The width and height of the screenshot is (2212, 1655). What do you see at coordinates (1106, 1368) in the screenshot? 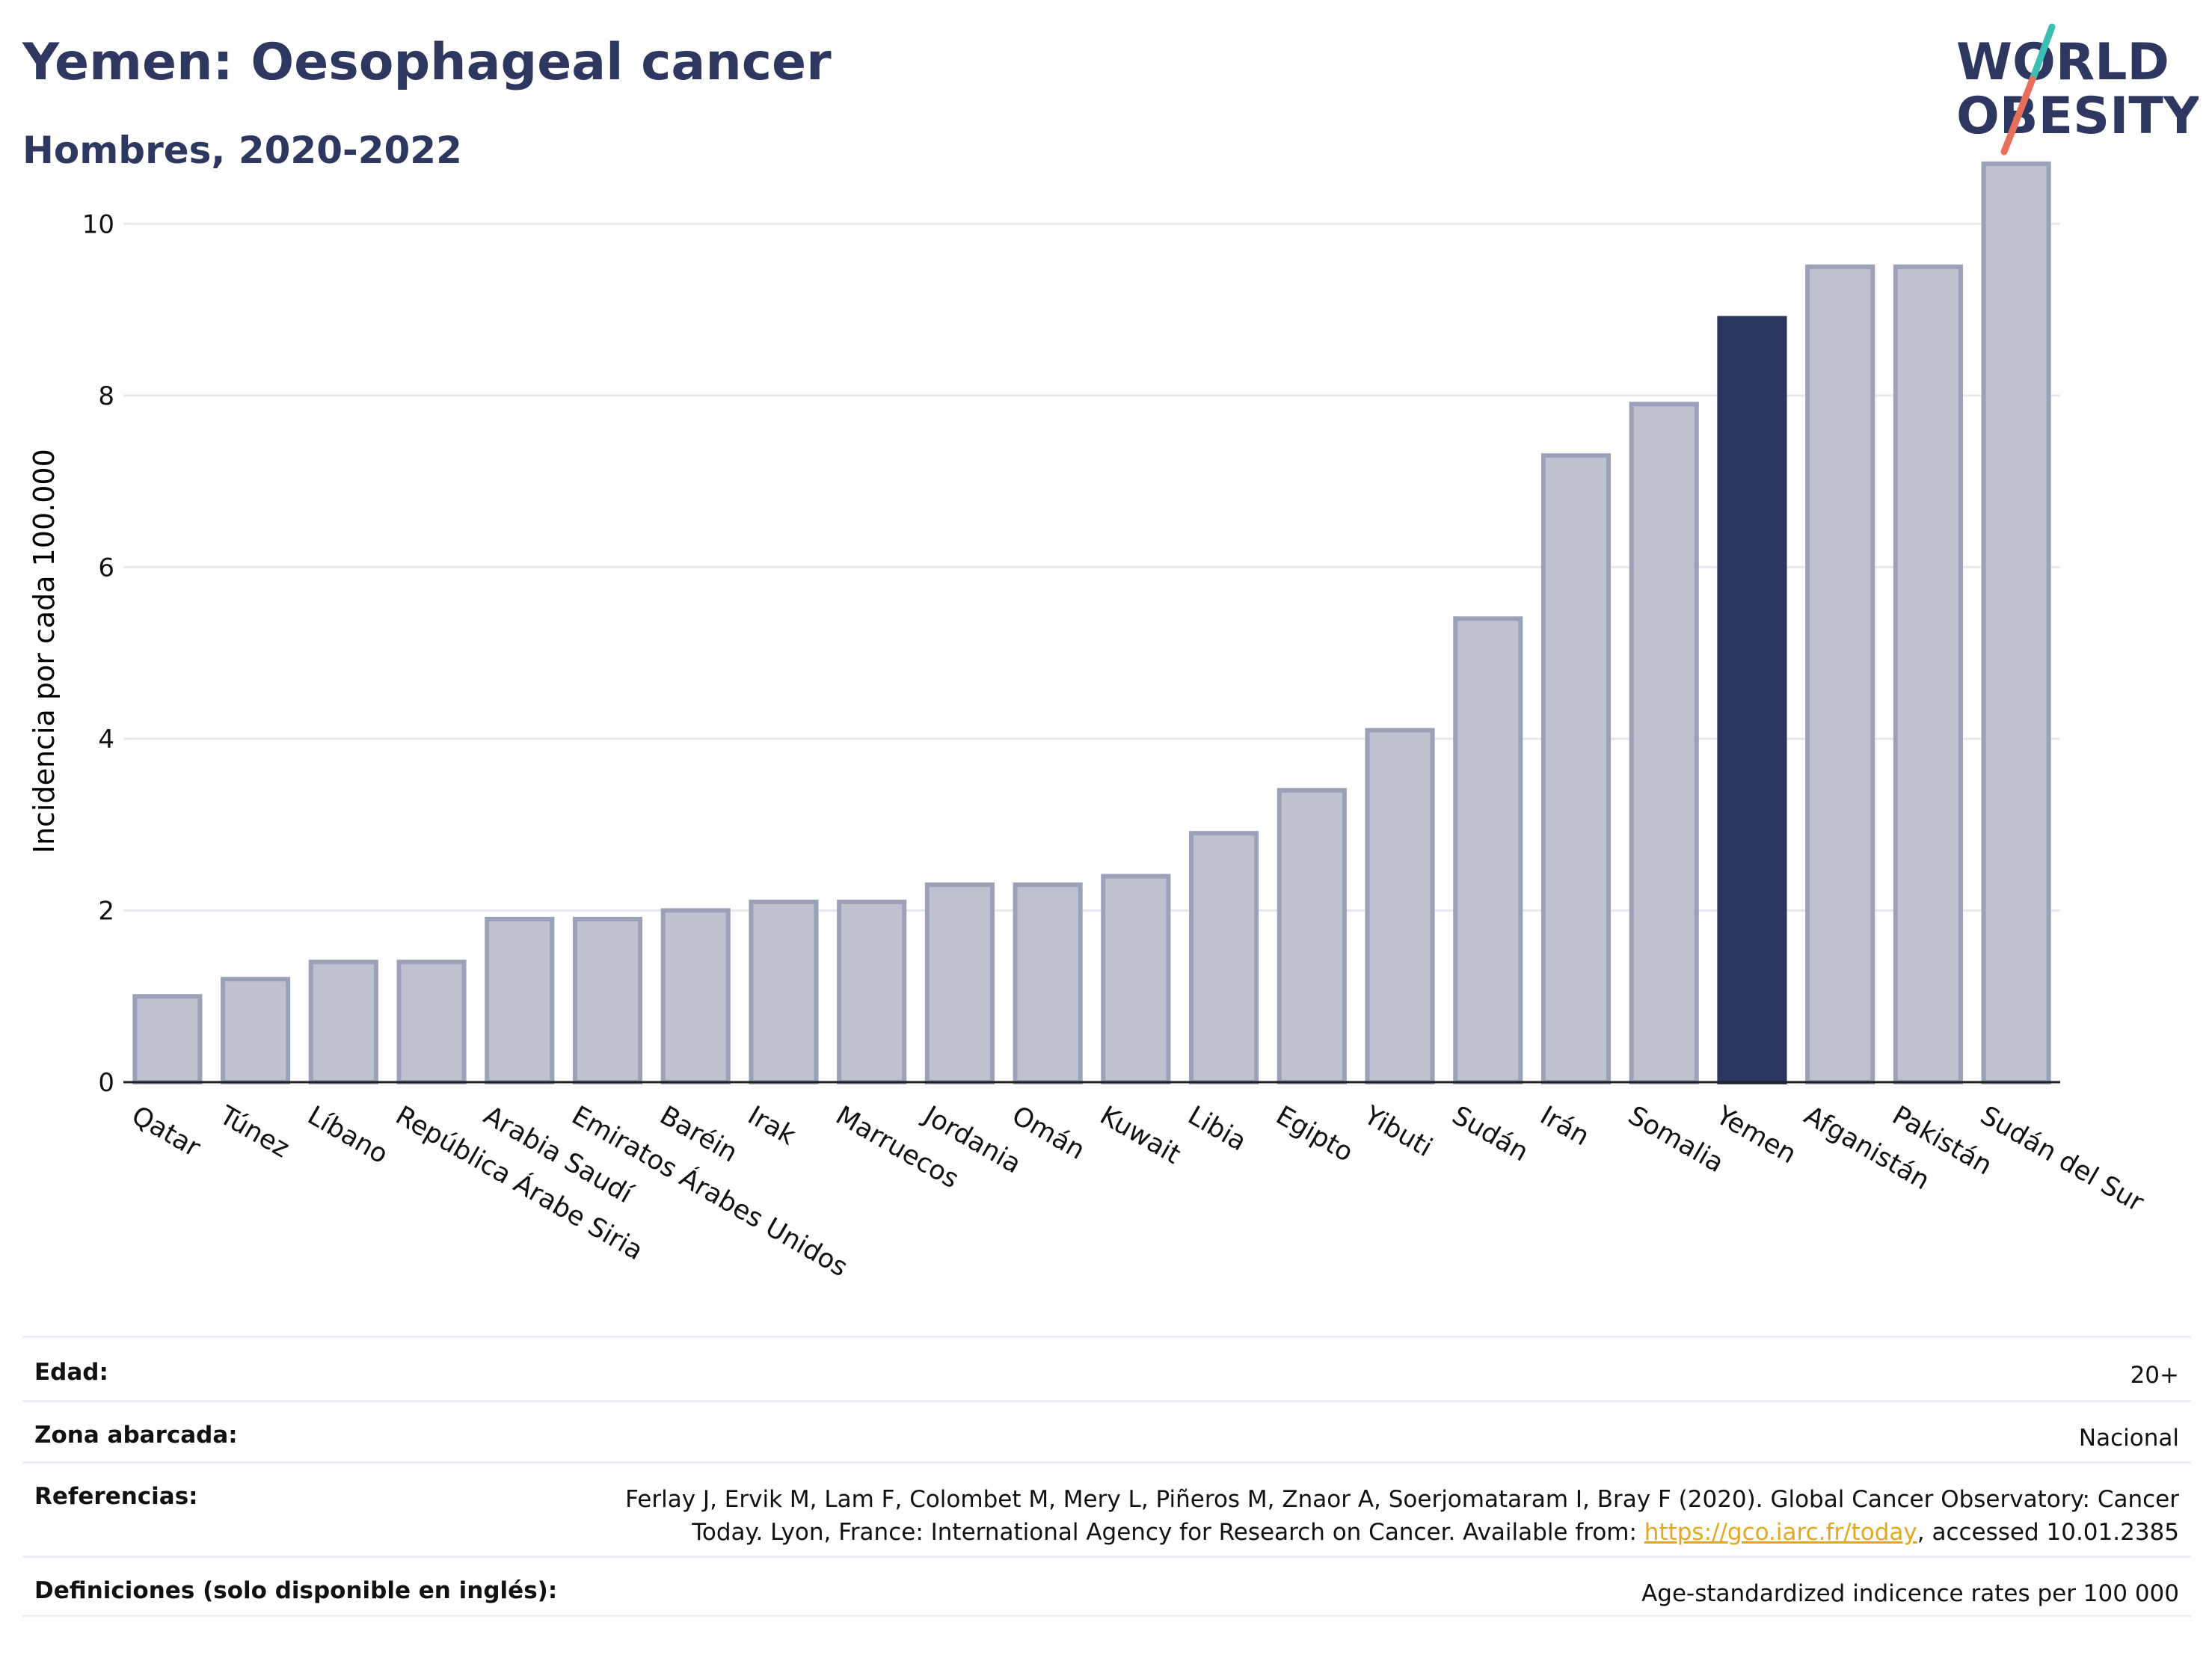
I see `info-row-age: Edad: 20+` at bounding box center [1106, 1368].